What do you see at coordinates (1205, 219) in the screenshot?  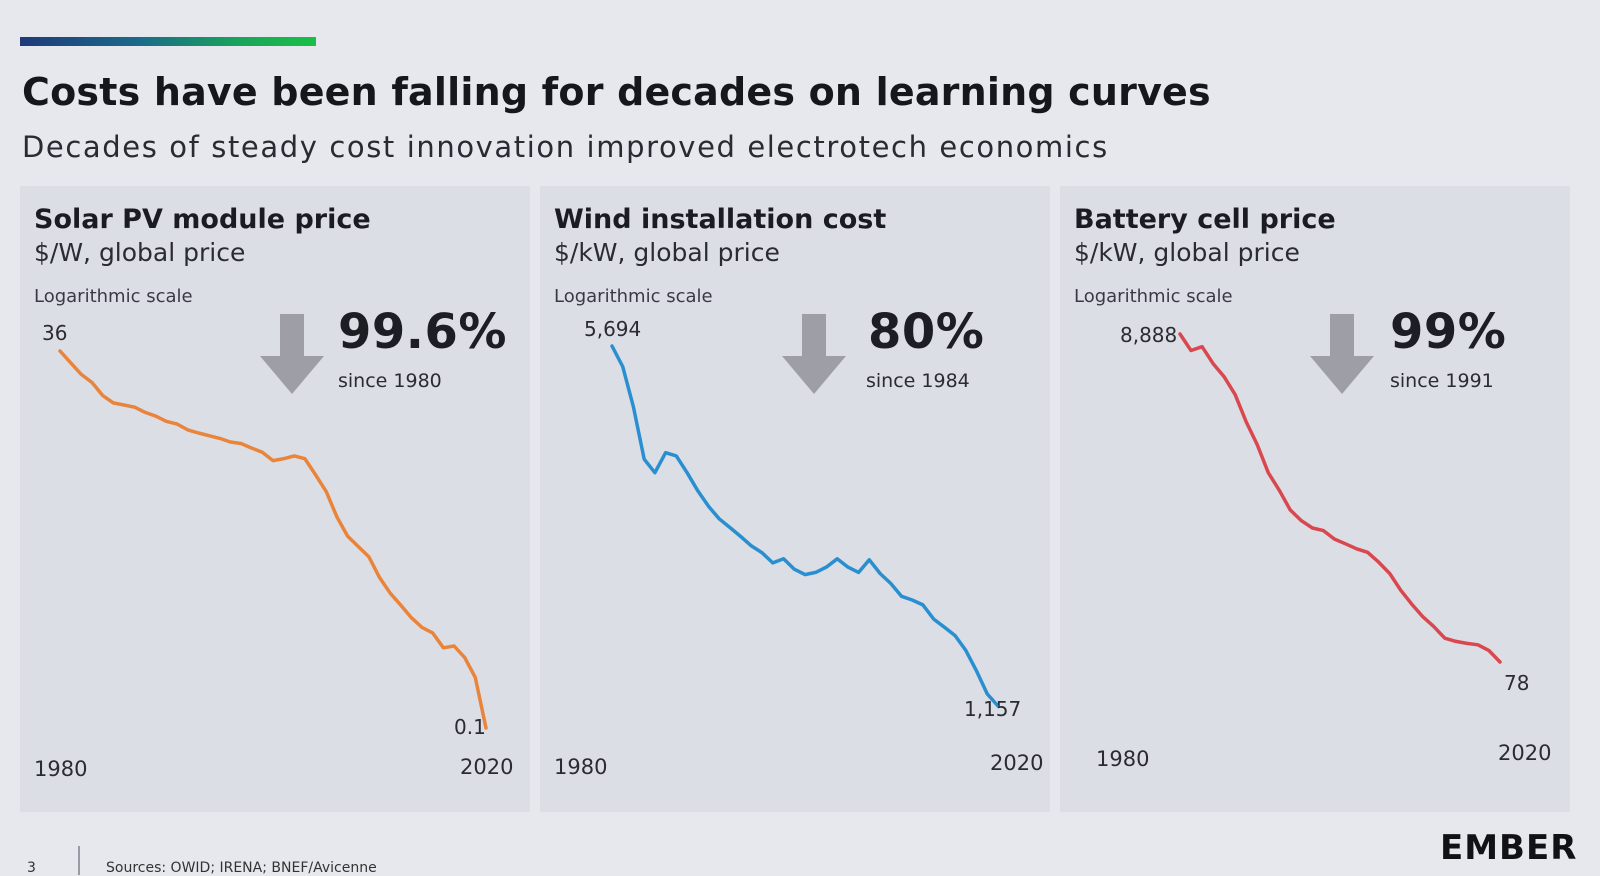 I see `chart-title: Battery cell price` at bounding box center [1205, 219].